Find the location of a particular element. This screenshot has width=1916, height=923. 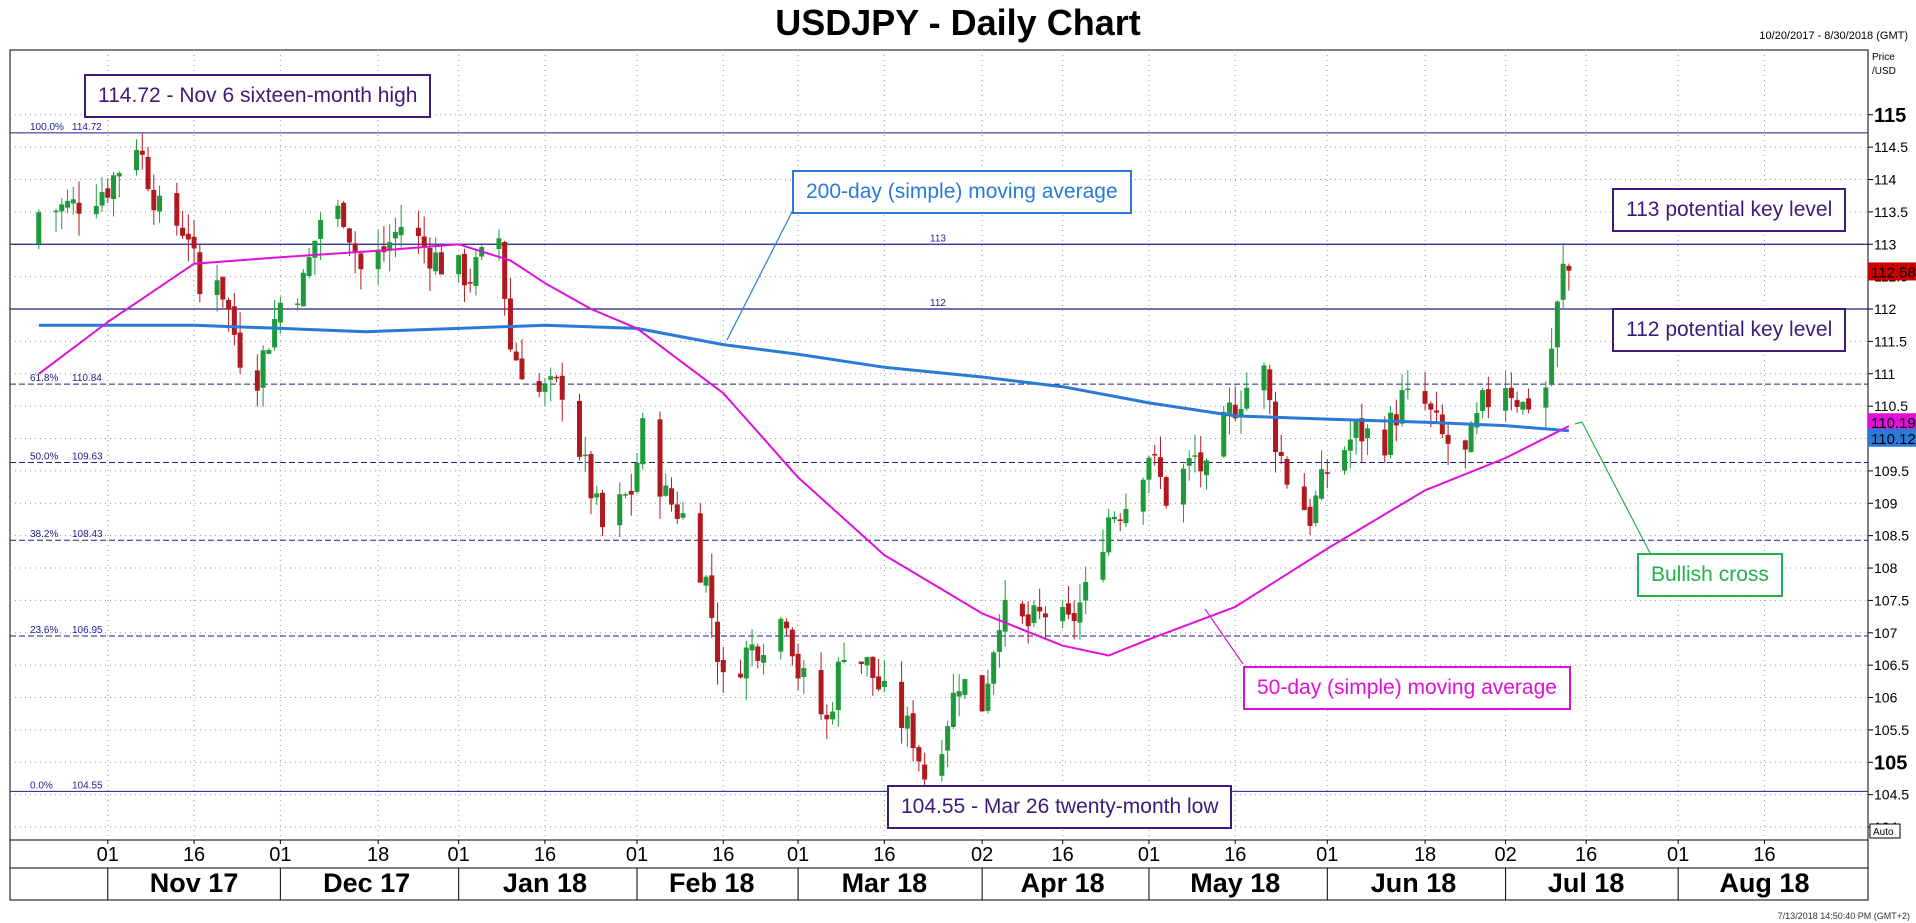

time-axis-band is located at coordinates (939, 870).